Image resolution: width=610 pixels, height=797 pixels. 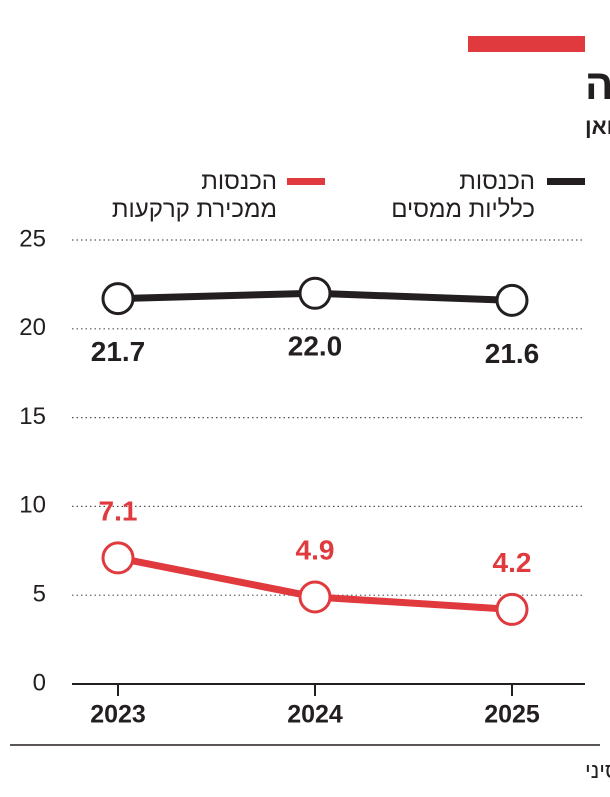 What do you see at coordinates (32, 238) in the screenshot?
I see `y-tick-label: 25` at bounding box center [32, 238].